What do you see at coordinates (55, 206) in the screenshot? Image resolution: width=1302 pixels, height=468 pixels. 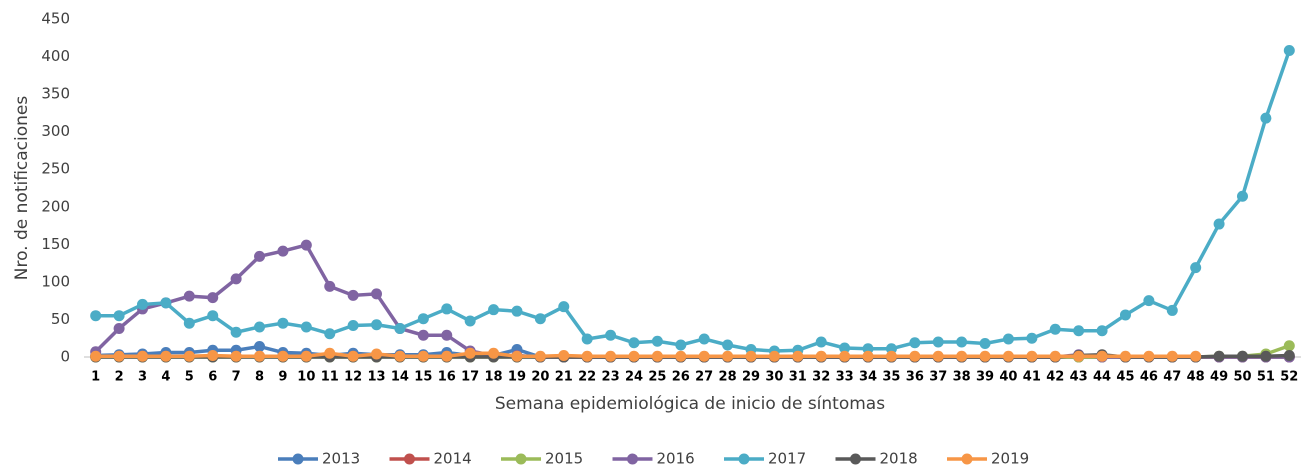 I see `y-tick-label: 200` at bounding box center [55, 206].